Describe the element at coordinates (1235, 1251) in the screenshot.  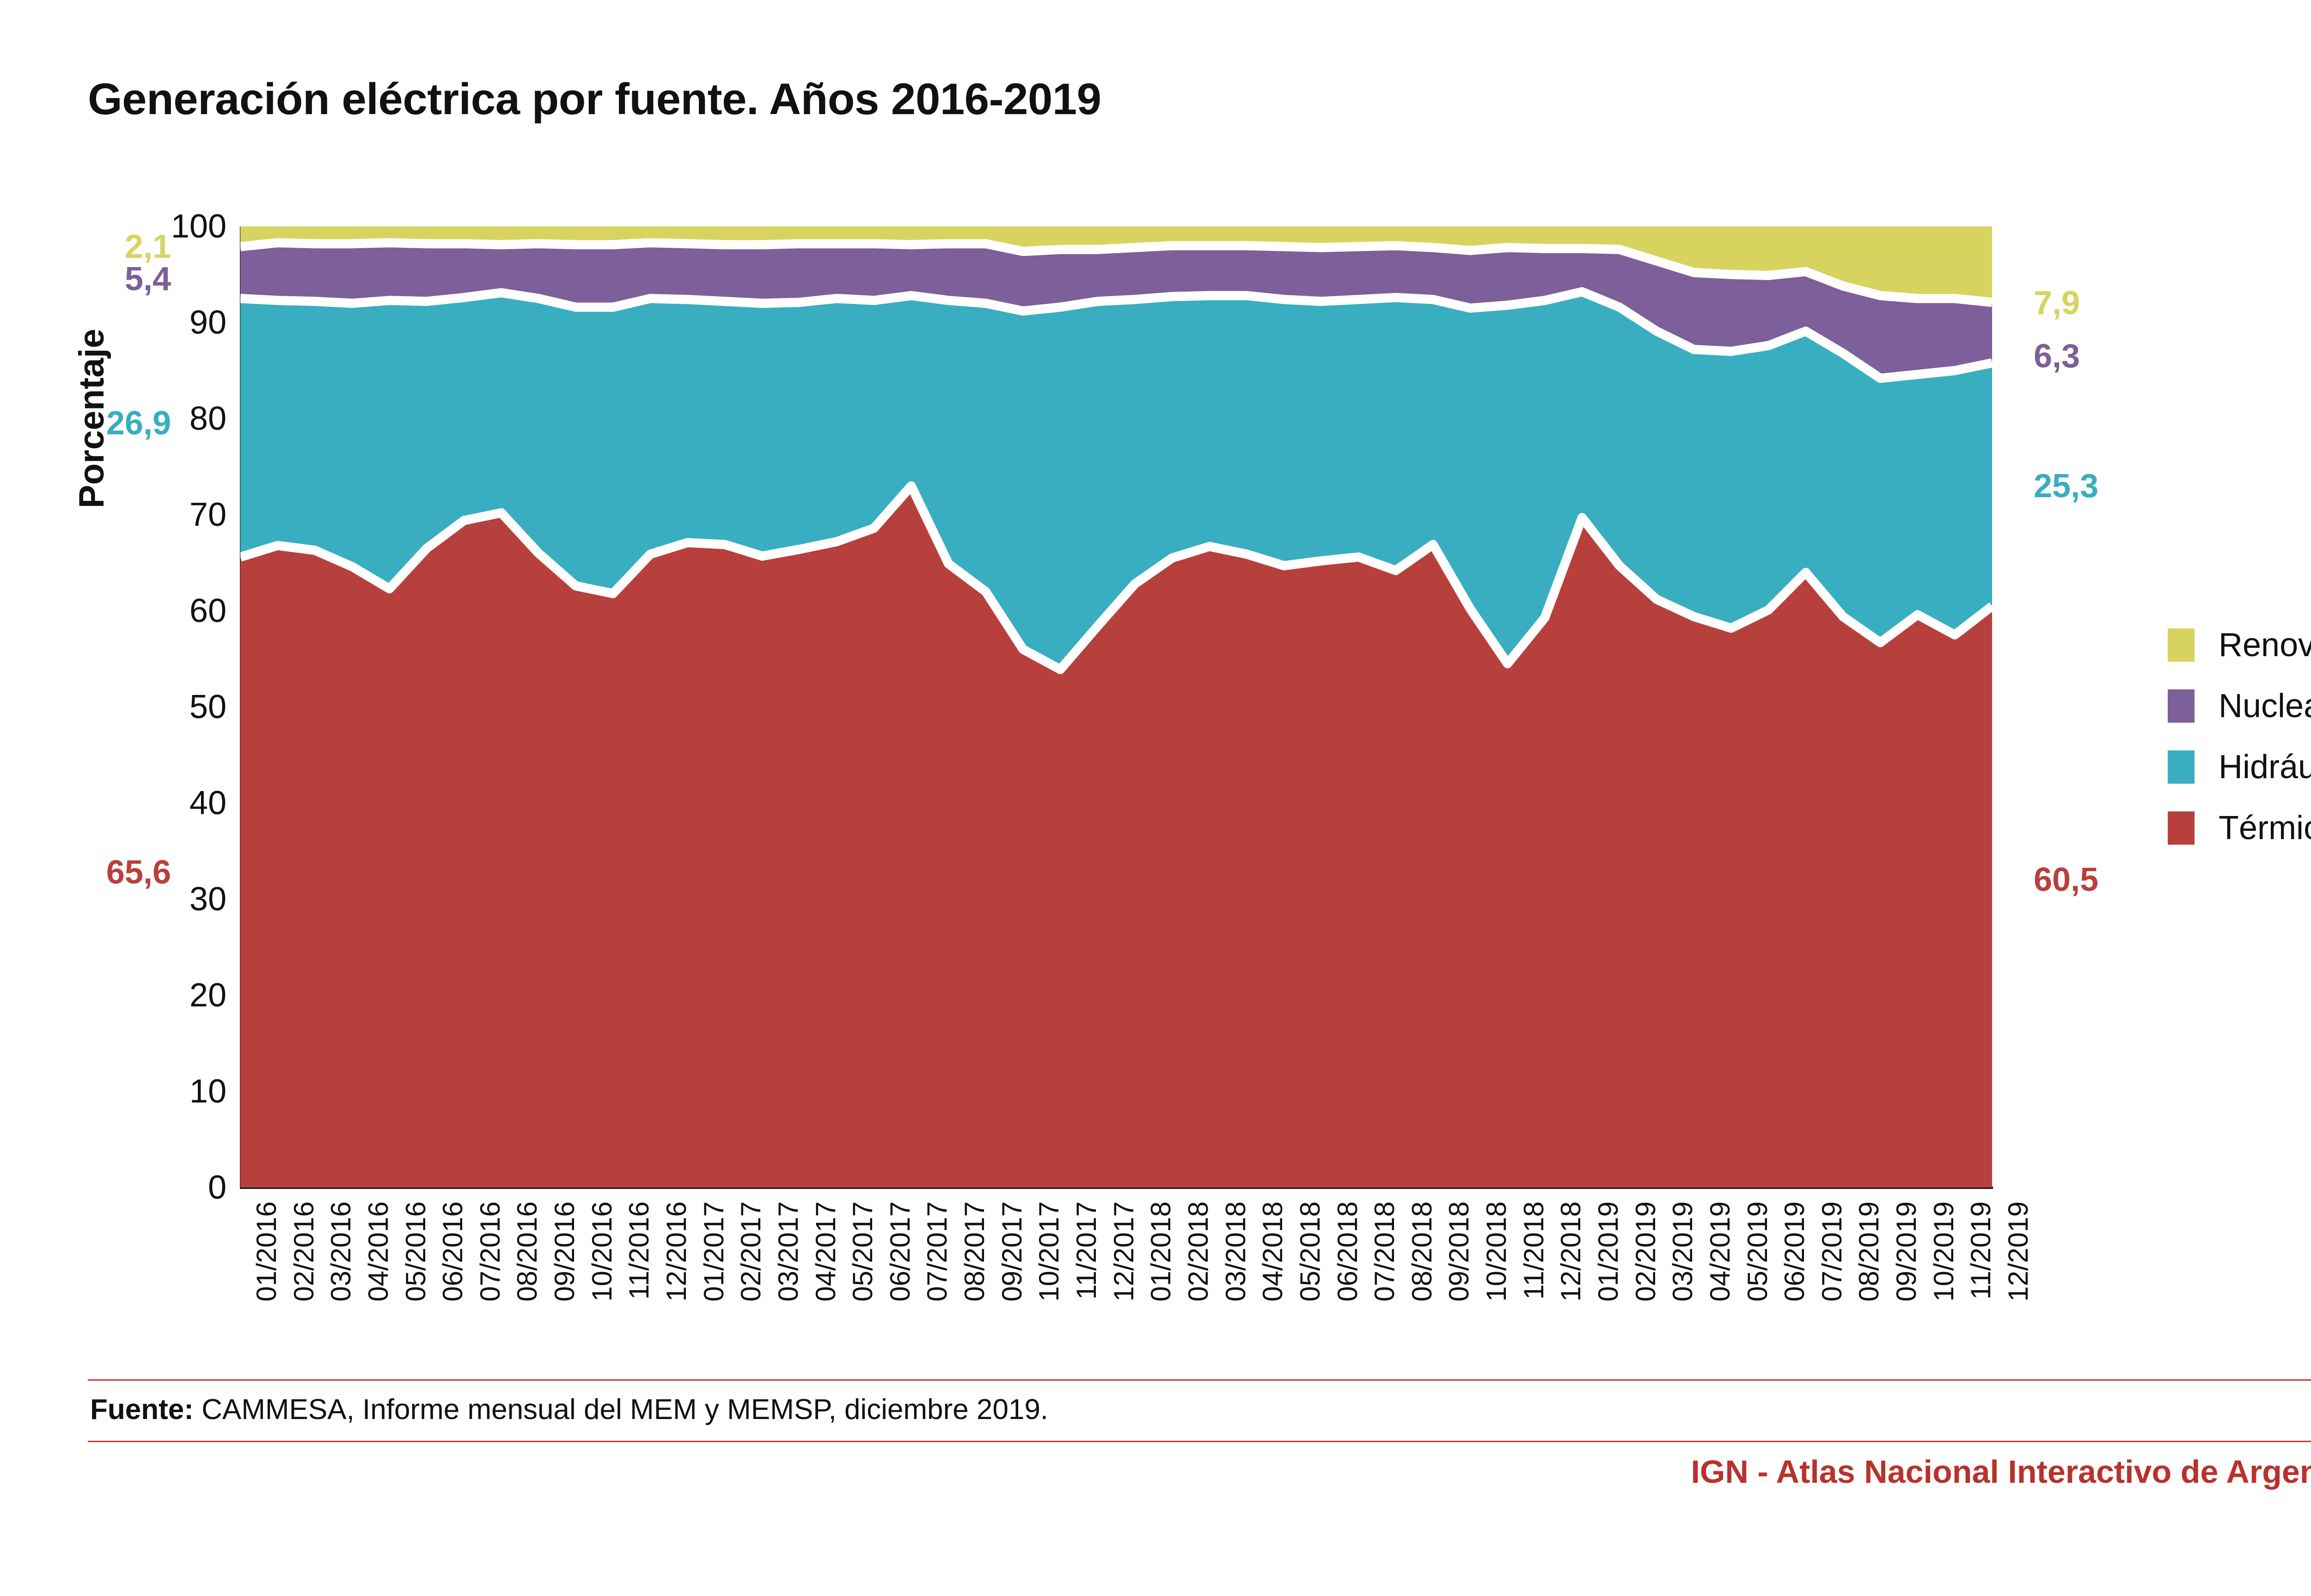
I see `x-tick-label: 03/2018` at that location.